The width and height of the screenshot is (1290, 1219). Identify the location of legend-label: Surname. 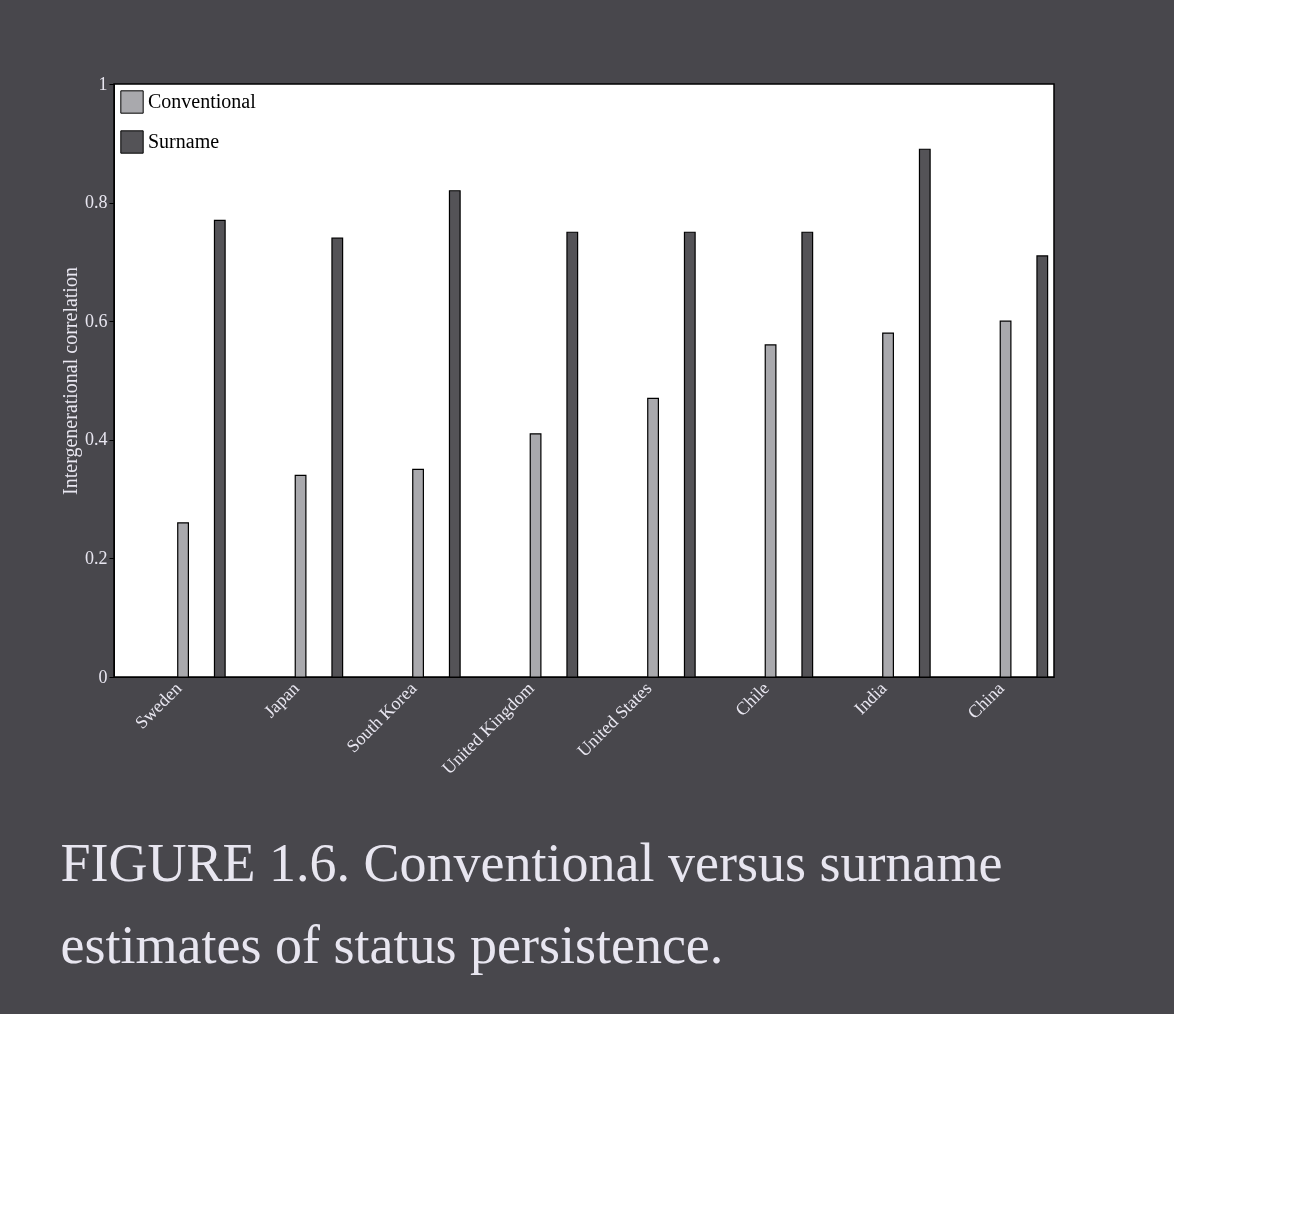
(184, 141).